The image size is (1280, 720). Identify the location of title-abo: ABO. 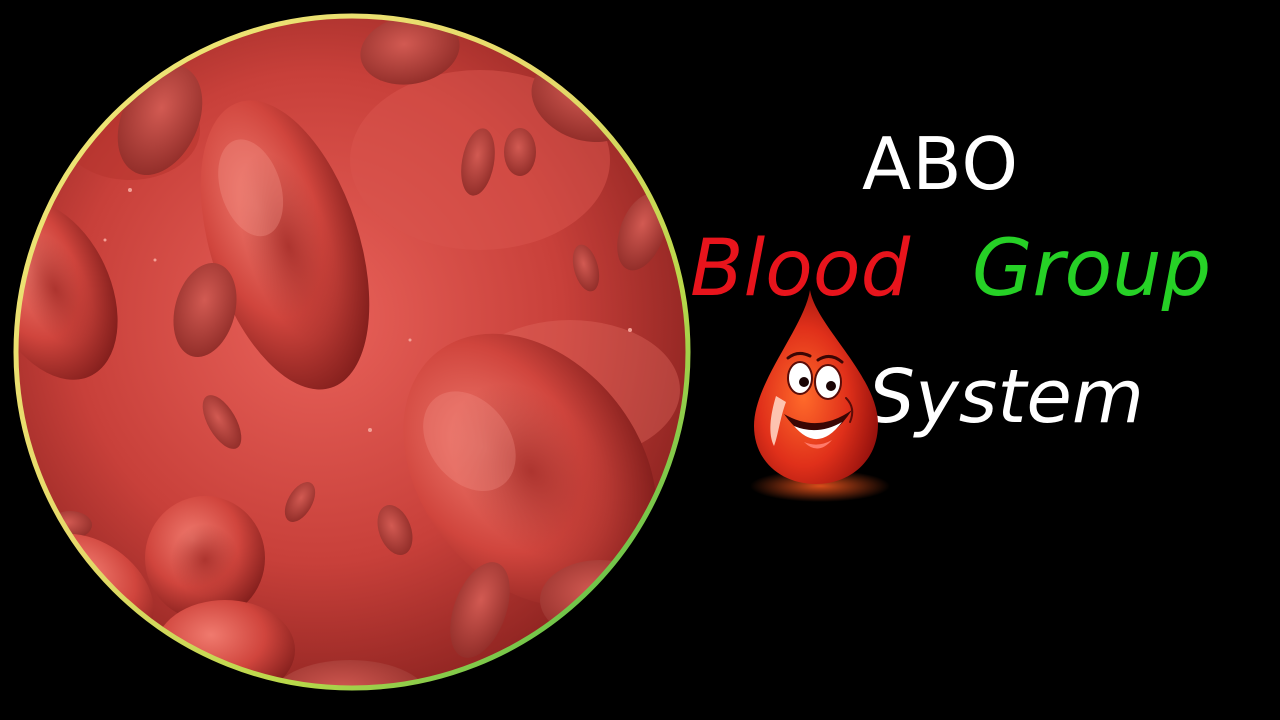
(941, 164).